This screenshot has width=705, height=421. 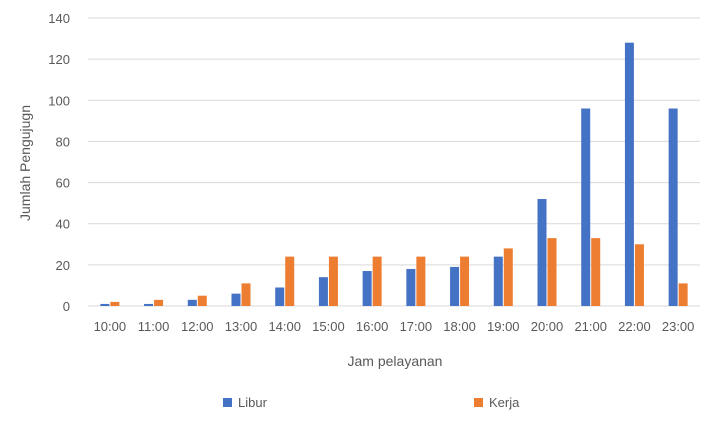 I want to click on legend: Libur Kerja, so click(x=371, y=402).